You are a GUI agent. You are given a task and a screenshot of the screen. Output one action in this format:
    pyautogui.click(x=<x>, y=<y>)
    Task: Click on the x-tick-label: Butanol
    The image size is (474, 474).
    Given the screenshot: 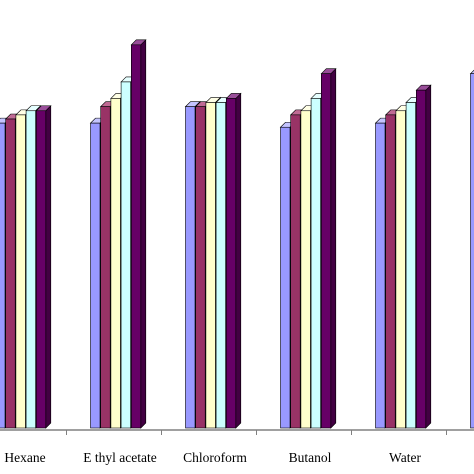 What is the action you would take?
    pyautogui.click(x=310, y=457)
    